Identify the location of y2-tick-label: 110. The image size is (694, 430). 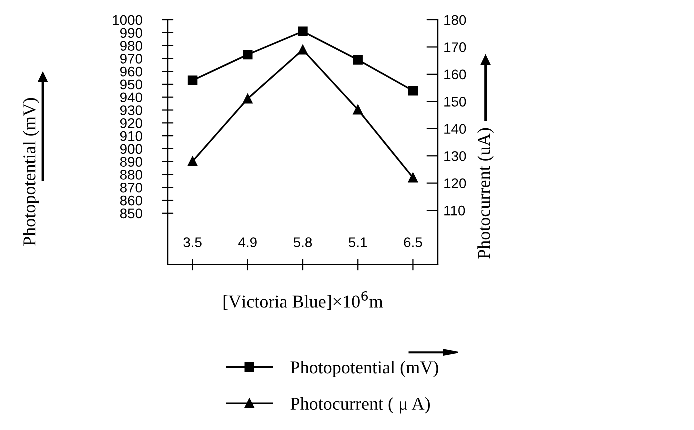
(455, 211).